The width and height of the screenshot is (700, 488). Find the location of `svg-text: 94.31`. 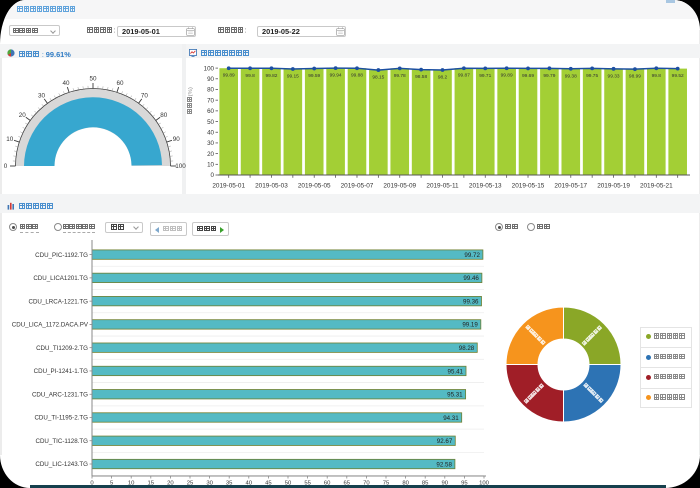

svg-text: 94.31 is located at coordinates (451, 418).